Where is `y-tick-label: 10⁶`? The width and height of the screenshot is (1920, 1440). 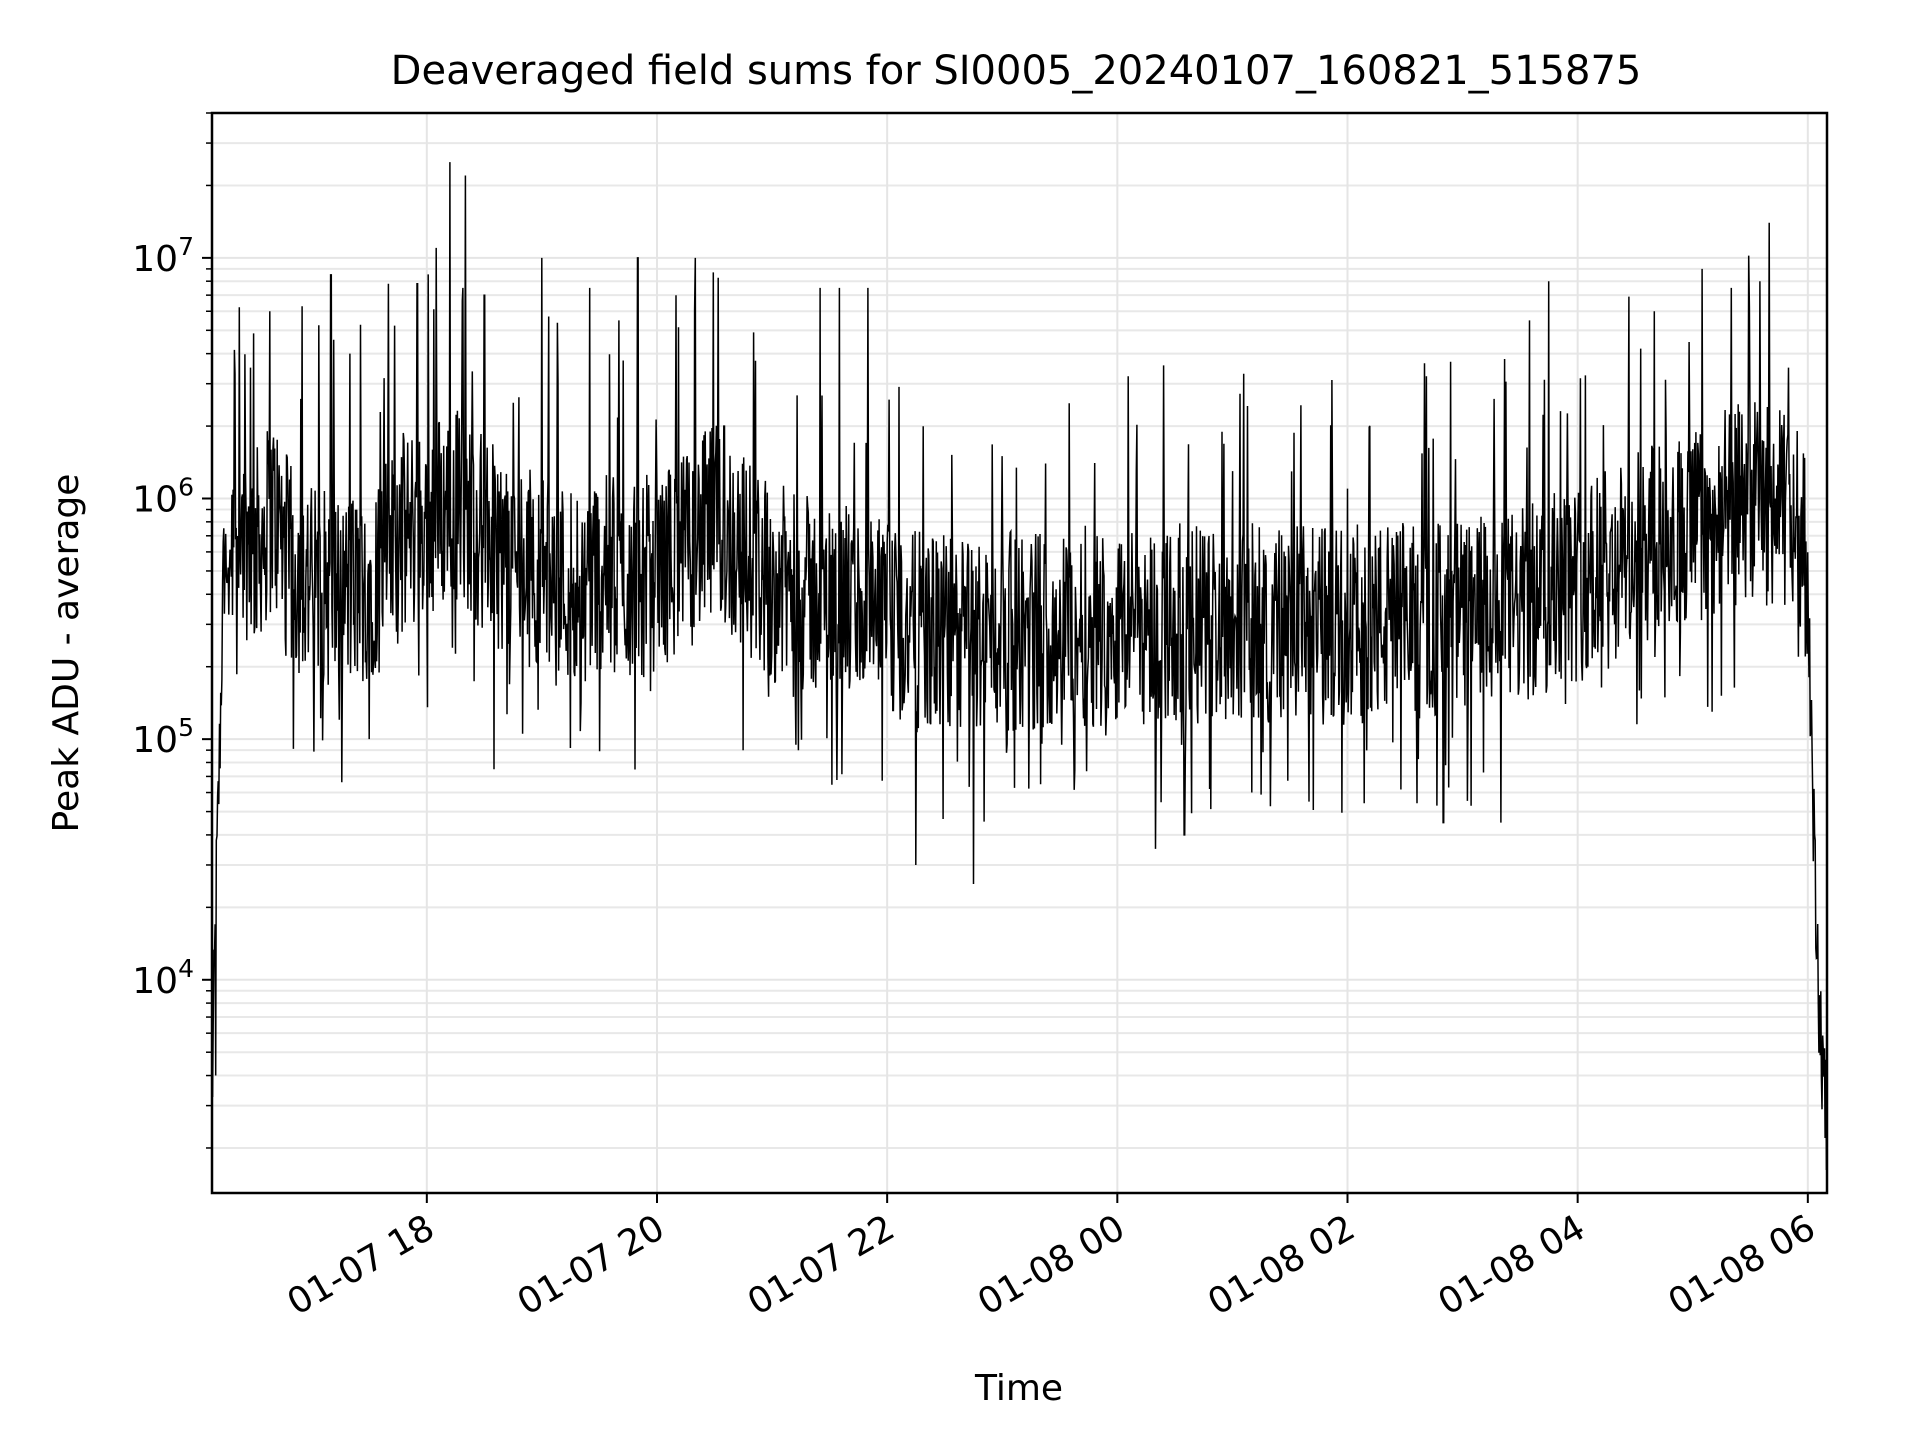 y-tick-label: 10⁶ is located at coordinates (163, 497).